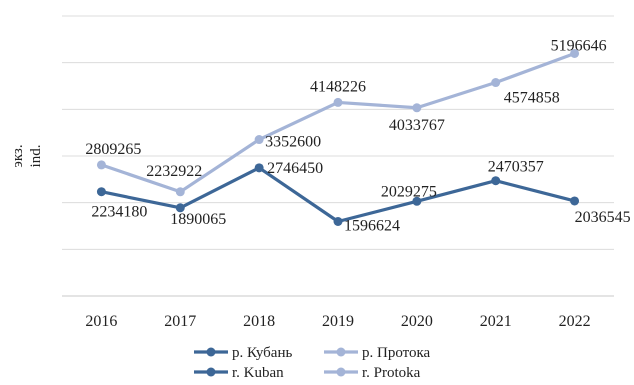 This screenshot has height=385, width=634. I want to click on y-axis-label-line: экз., so click(18, 155).